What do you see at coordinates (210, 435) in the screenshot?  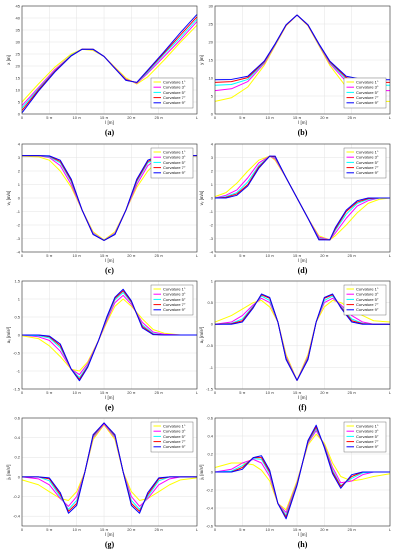 I see `y-tick-label: 0.4` at bounding box center [210, 435].